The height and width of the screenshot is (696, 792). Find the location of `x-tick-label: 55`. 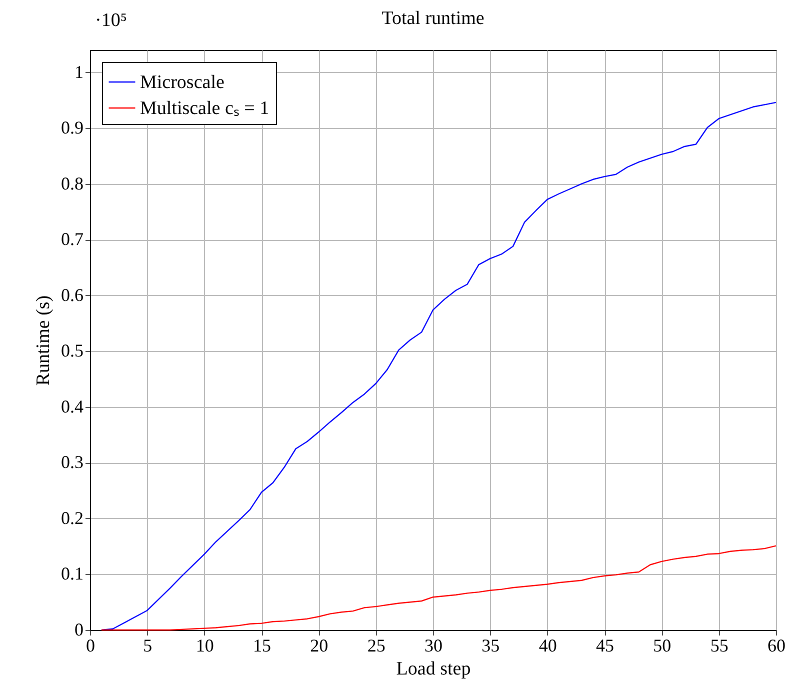

x-tick-label: 55 is located at coordinates (719, 646).